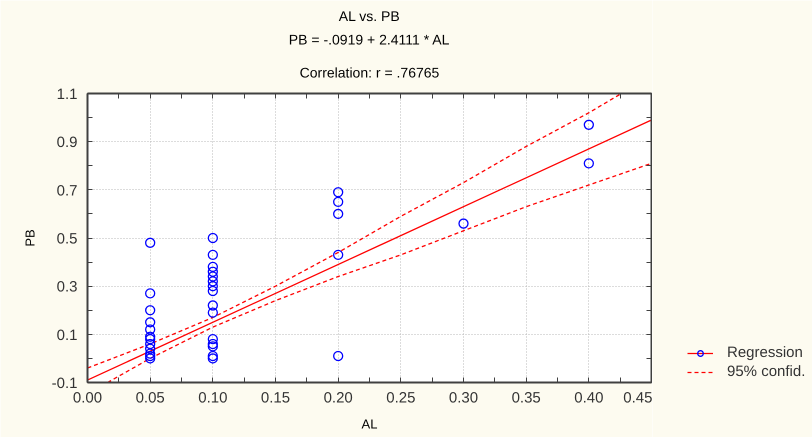 The height and width of the screenshot is (437, 812). What do you see at coordinates (67, 239) in the screenshot?
I see `y-tick-label: 0.5` at bounding box center [67, 239].